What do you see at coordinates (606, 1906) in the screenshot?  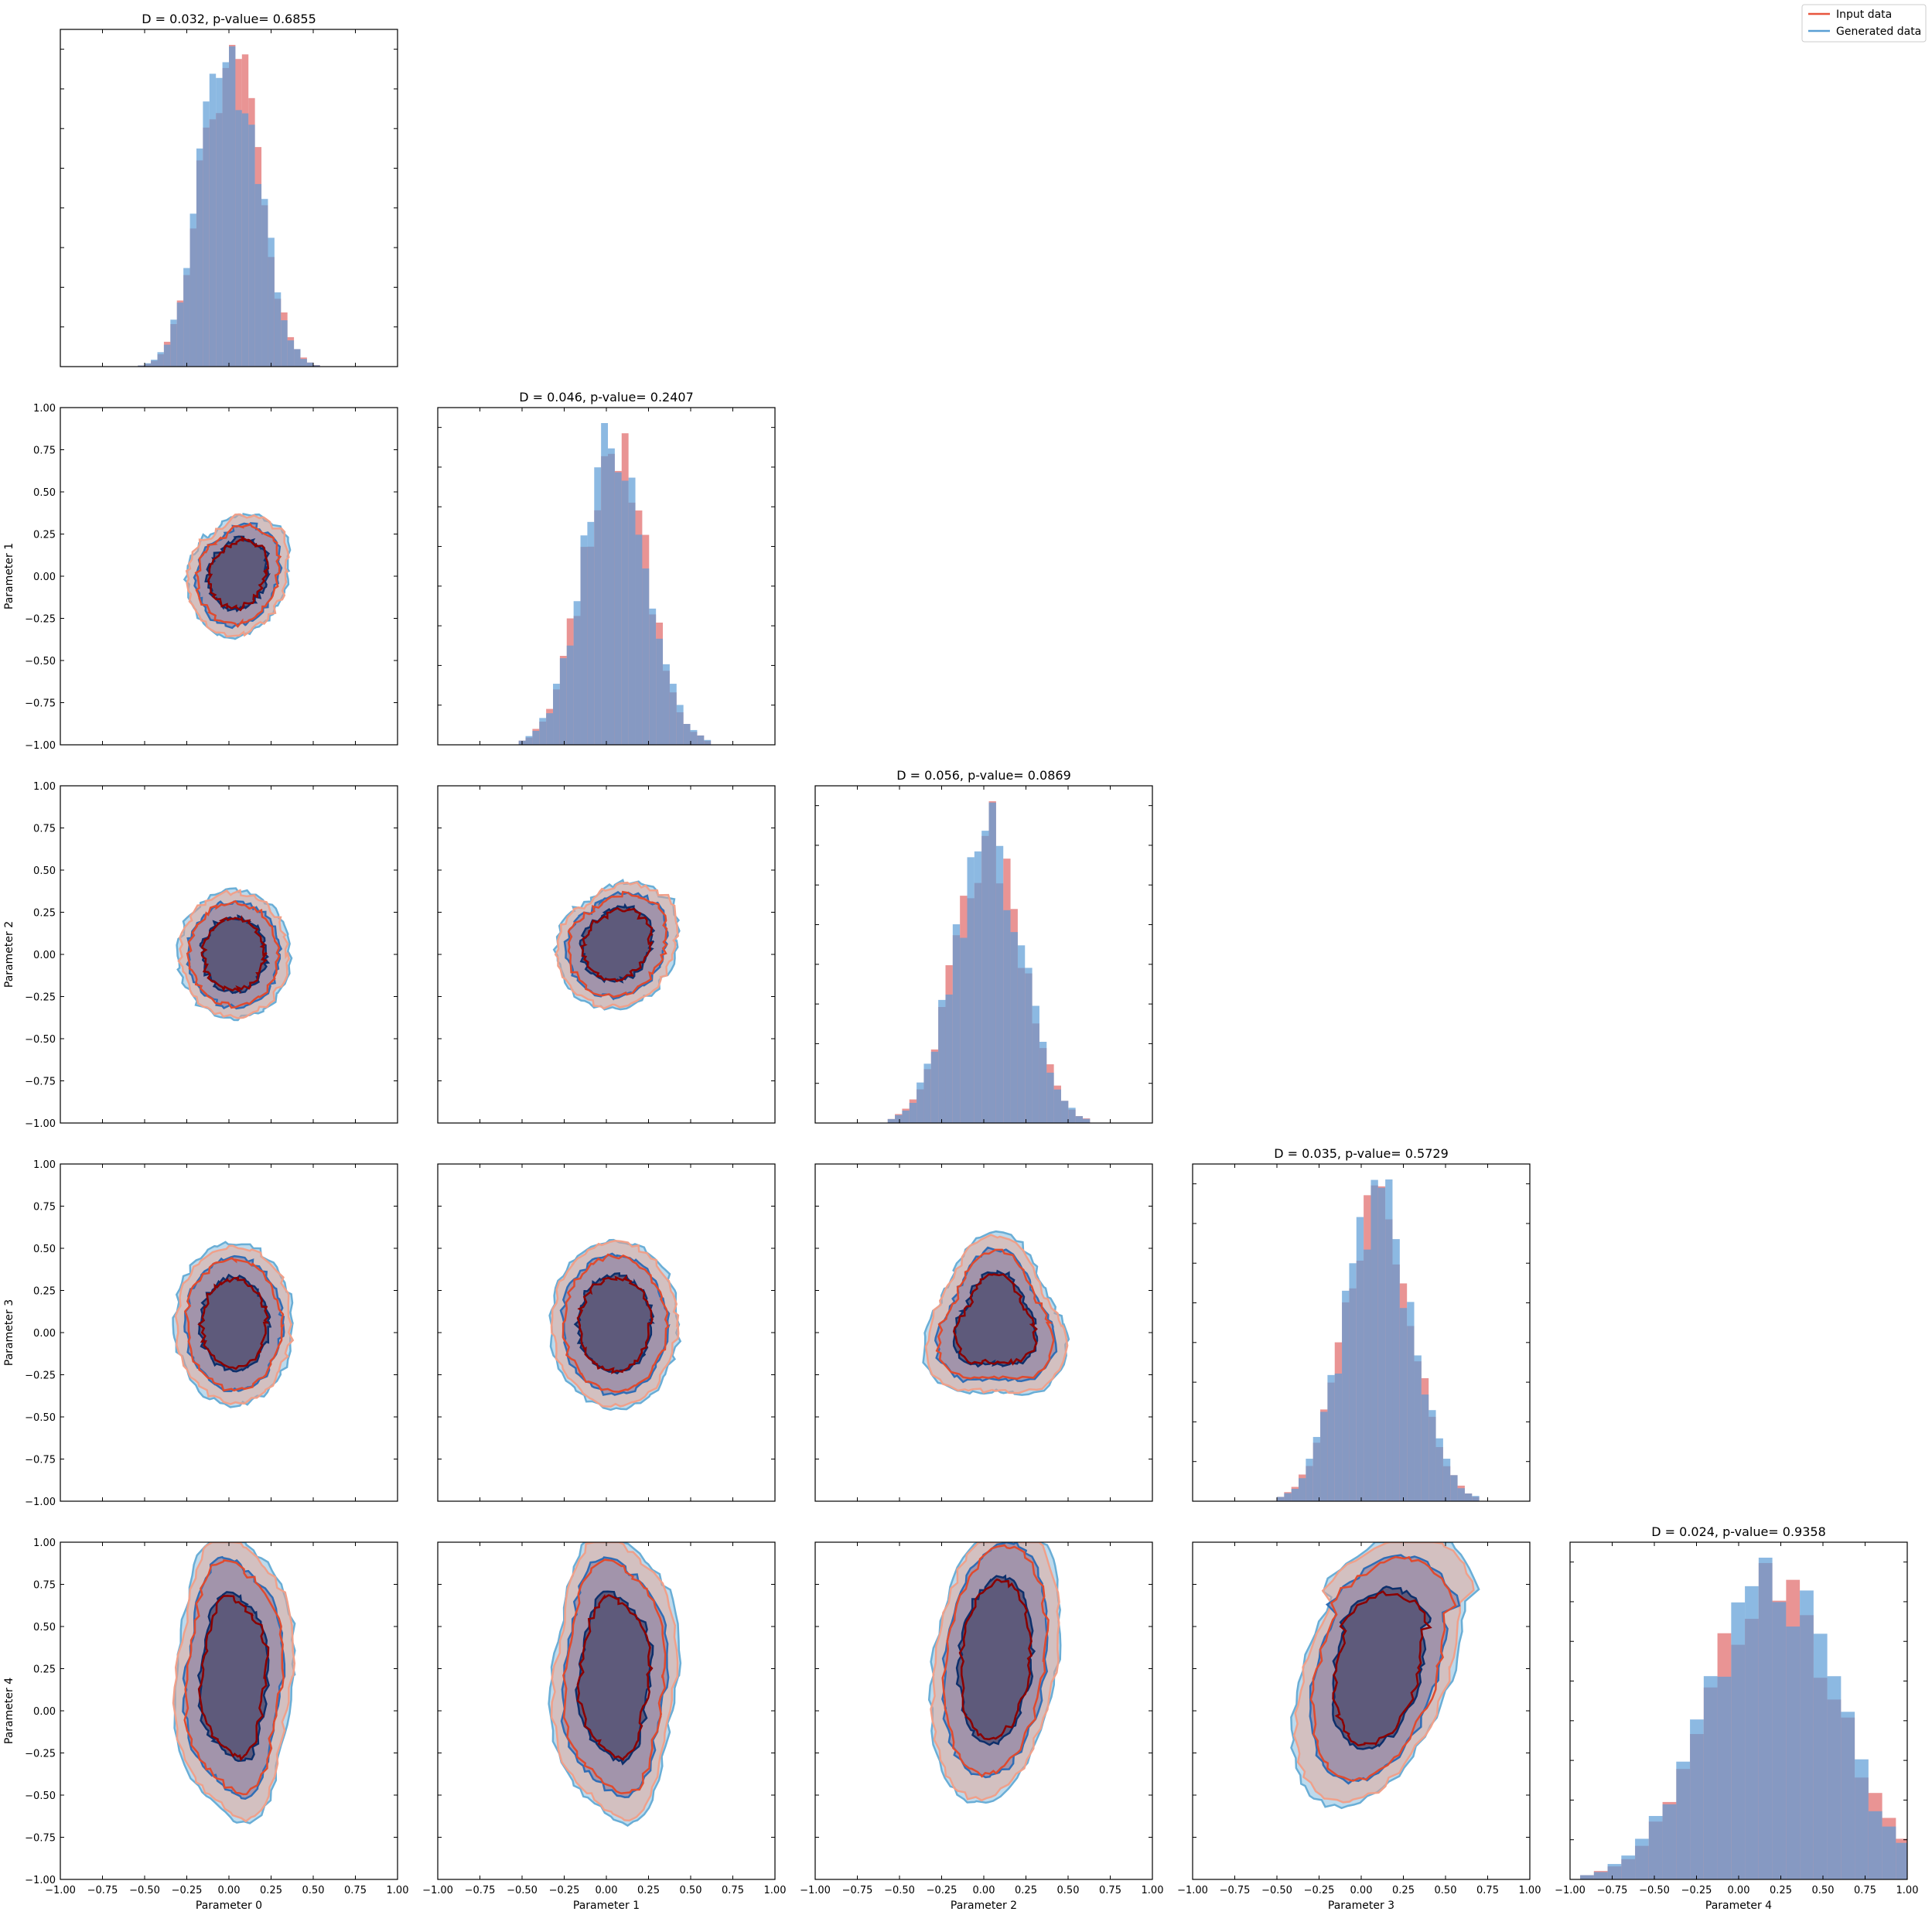 I see `x-axis-label: Parameter 1` at bounding box center [606, 1906].